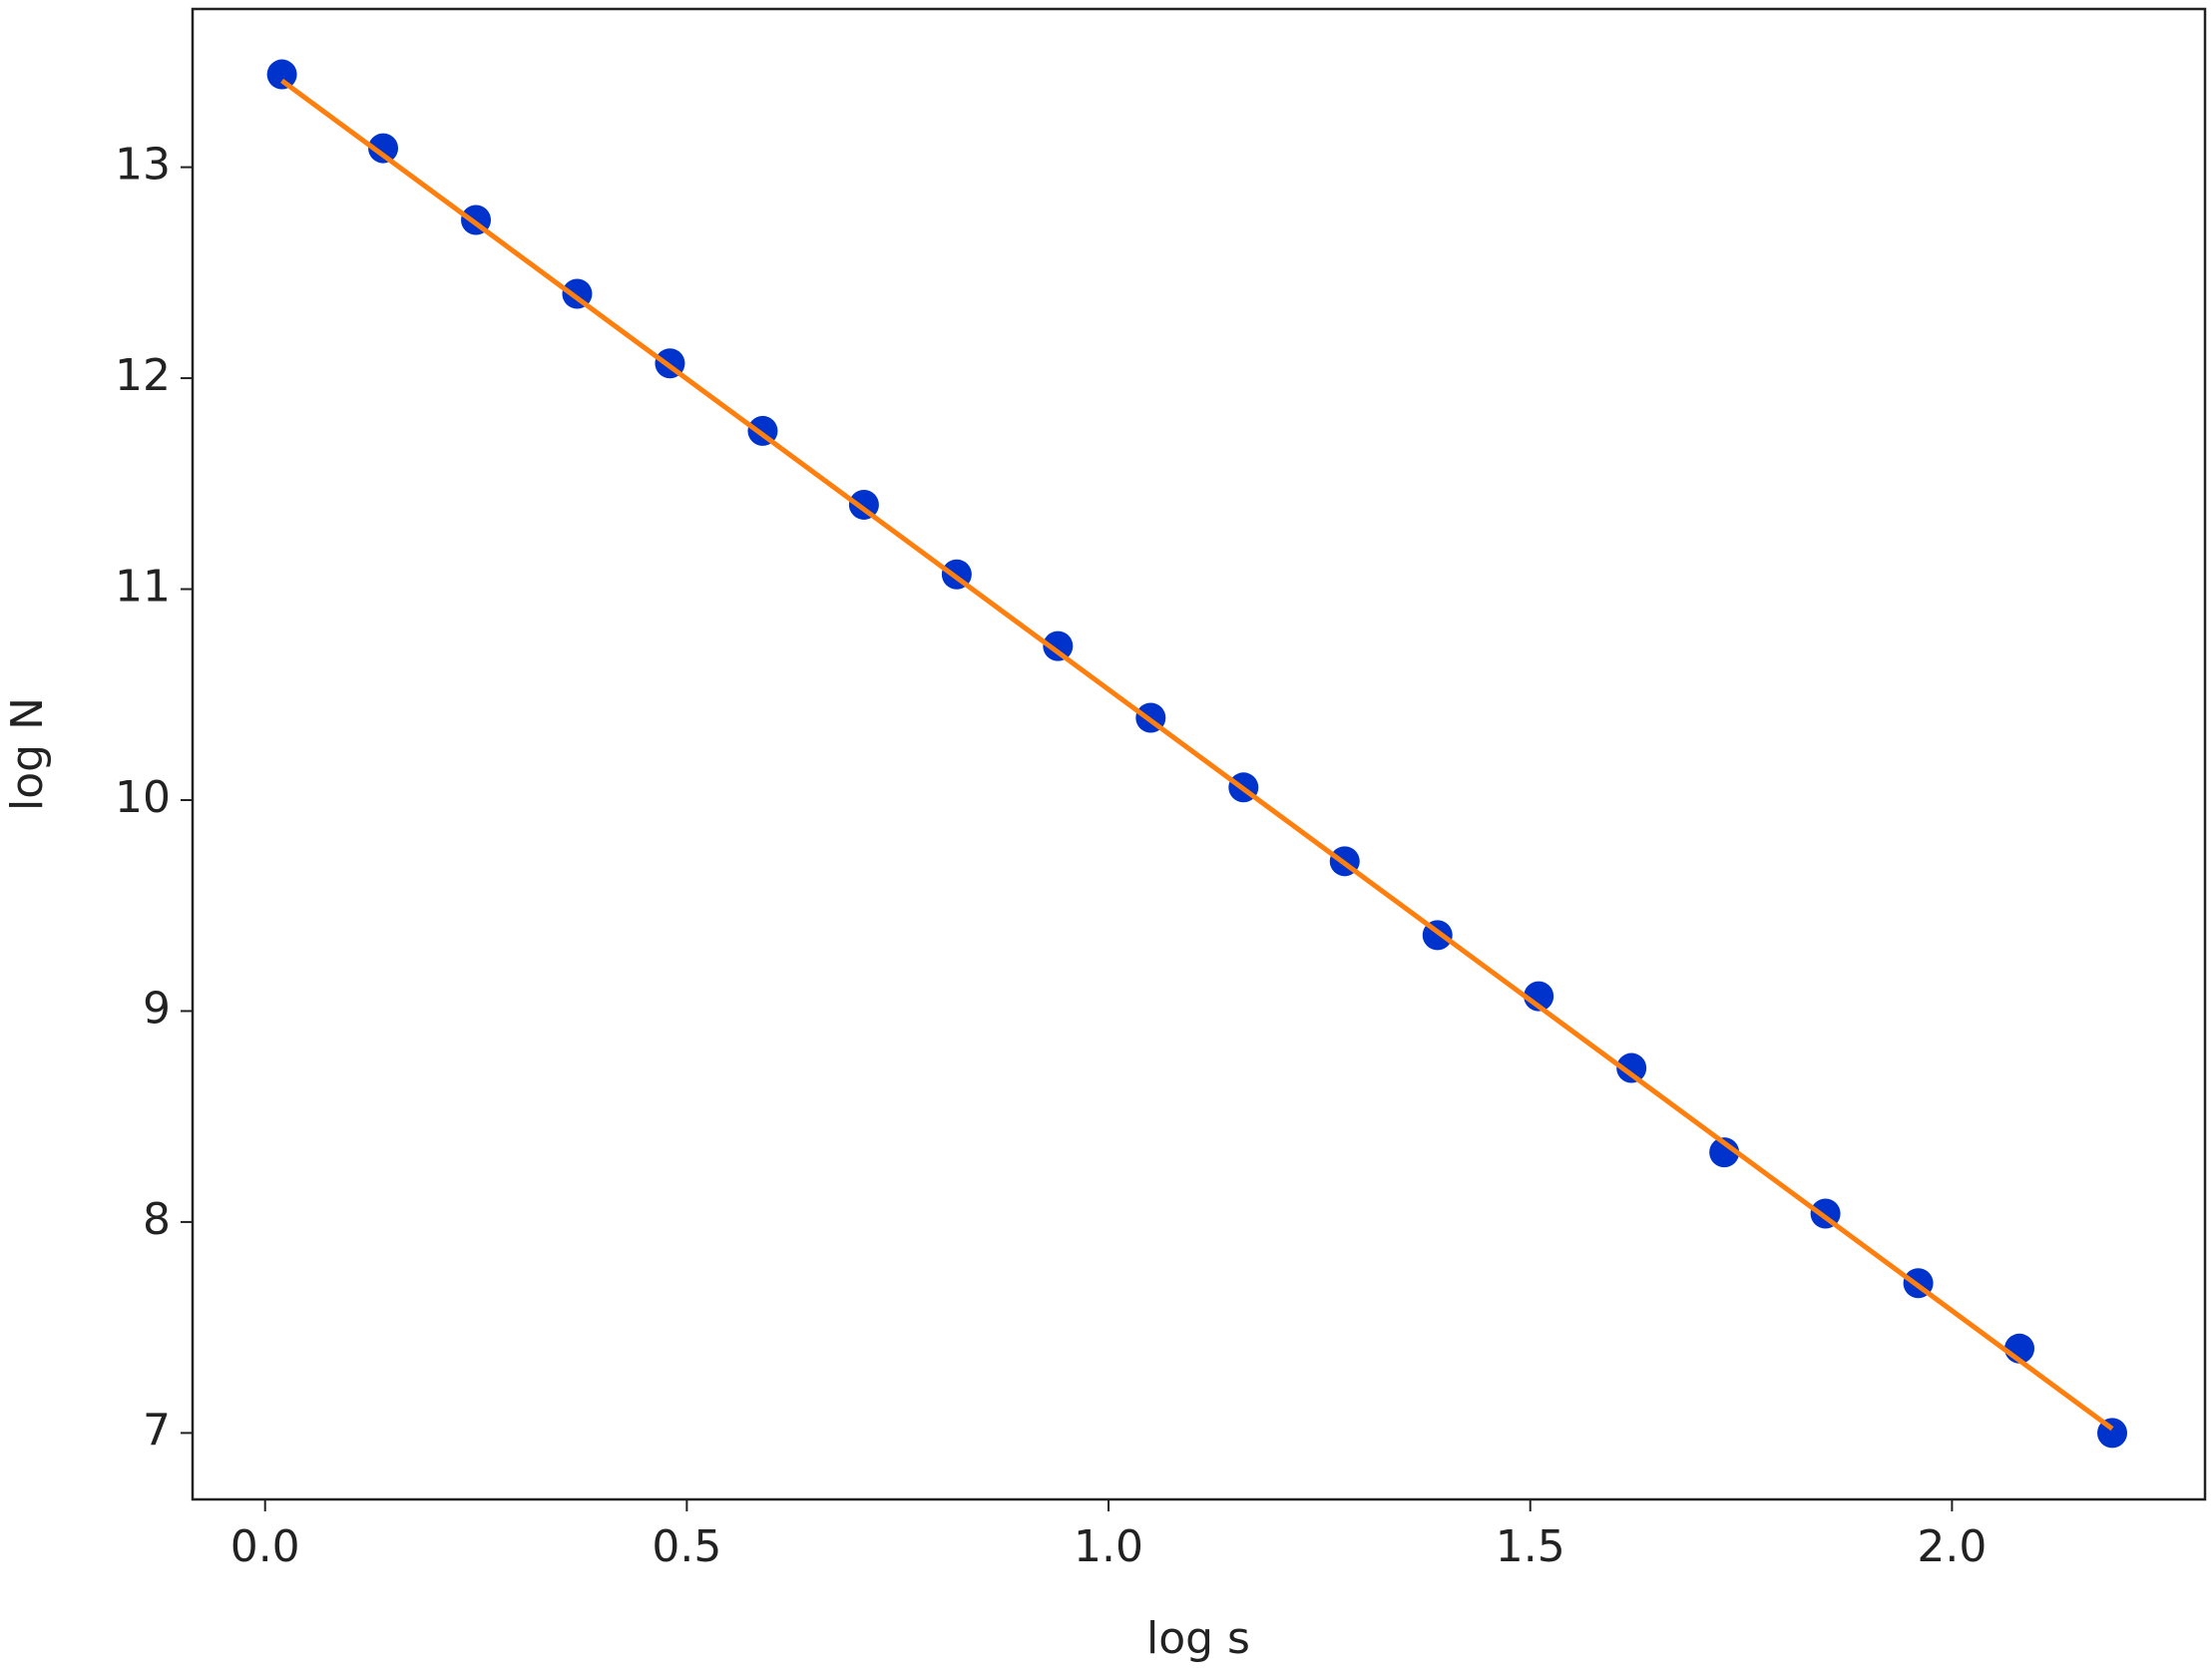 The width and height of the screenshot is (2212, 1676). I want to click on y-tick-label: 9, so click(157, 1008).